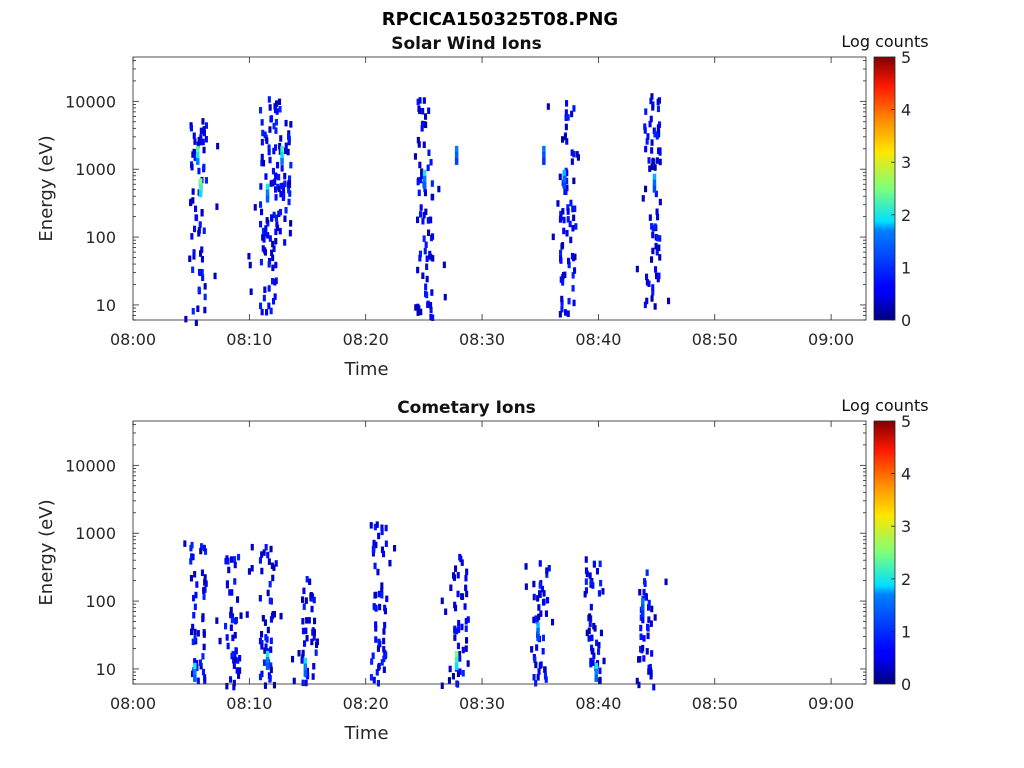 The height and width of the screenshot is (768, 1024). Describe the element at coordinates (133, 703) in the screenshot. I see `x-tick-label: 08:00` at that location.